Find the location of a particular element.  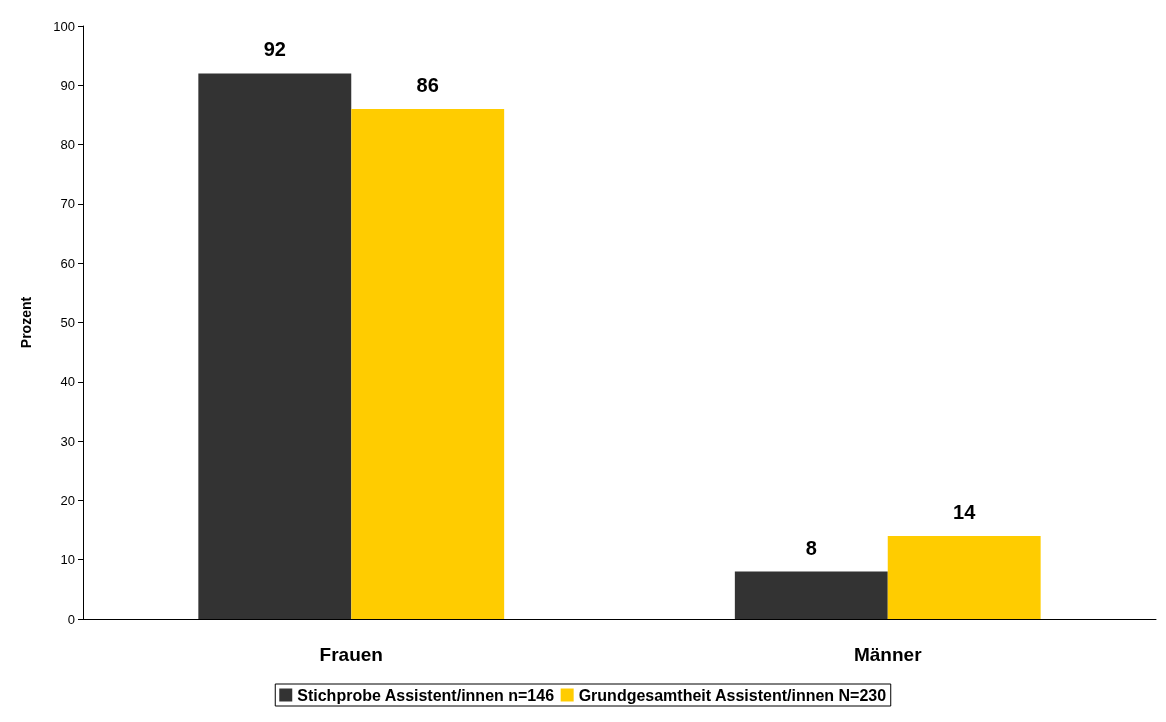

y-tick-label: 0 is located at coordinates (71, 619).